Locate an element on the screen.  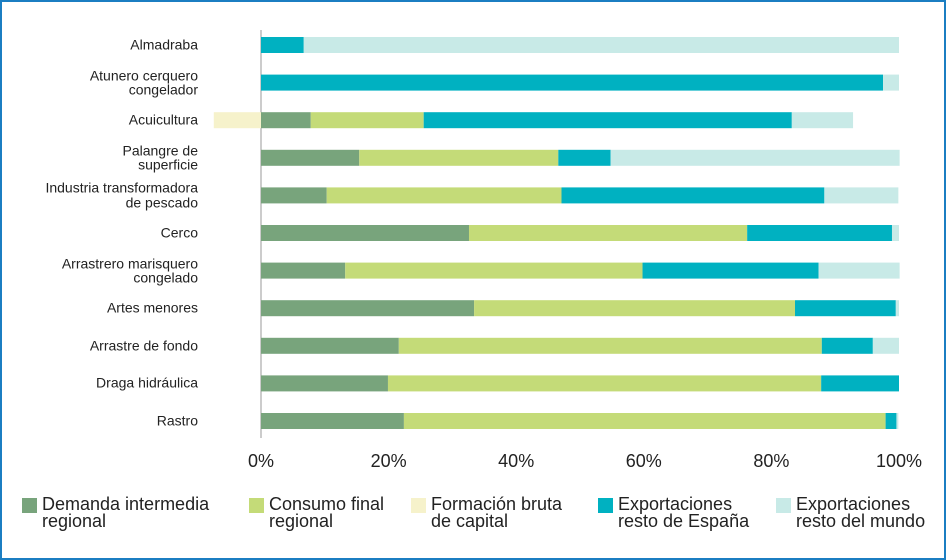
x-tick-label: 100% is located at coordinates (899, 461).